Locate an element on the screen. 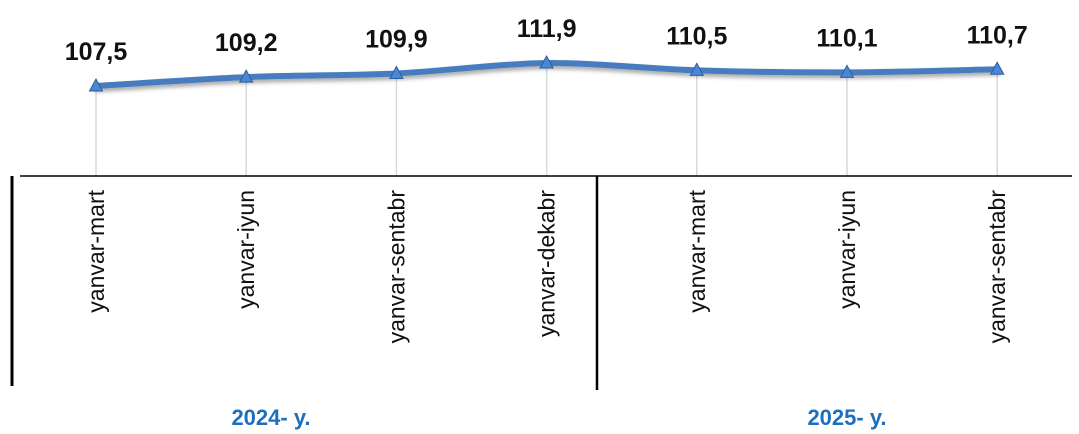  markers is located at coordinates (546, 73).